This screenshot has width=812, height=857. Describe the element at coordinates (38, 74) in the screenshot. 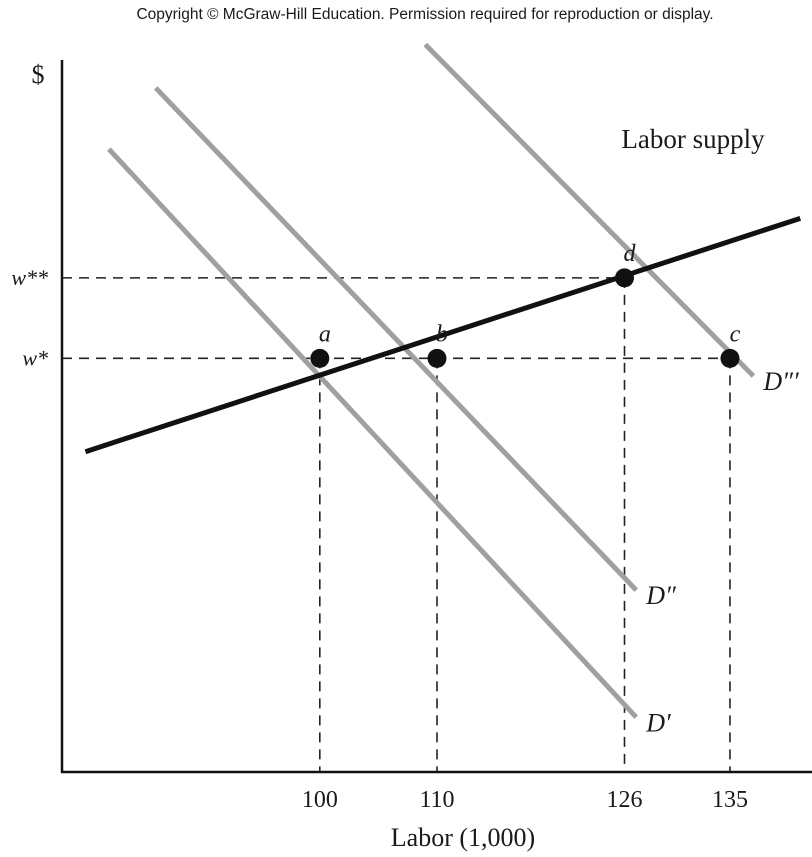

I see `y-axis-label: $` at that location.